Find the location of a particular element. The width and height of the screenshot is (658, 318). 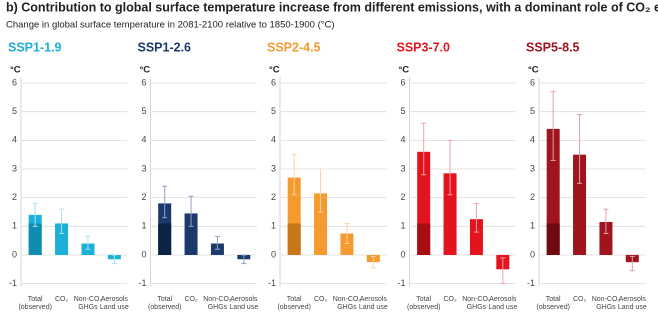

panel-title: SSP2-4.5 is located at coordinates (294, 47).